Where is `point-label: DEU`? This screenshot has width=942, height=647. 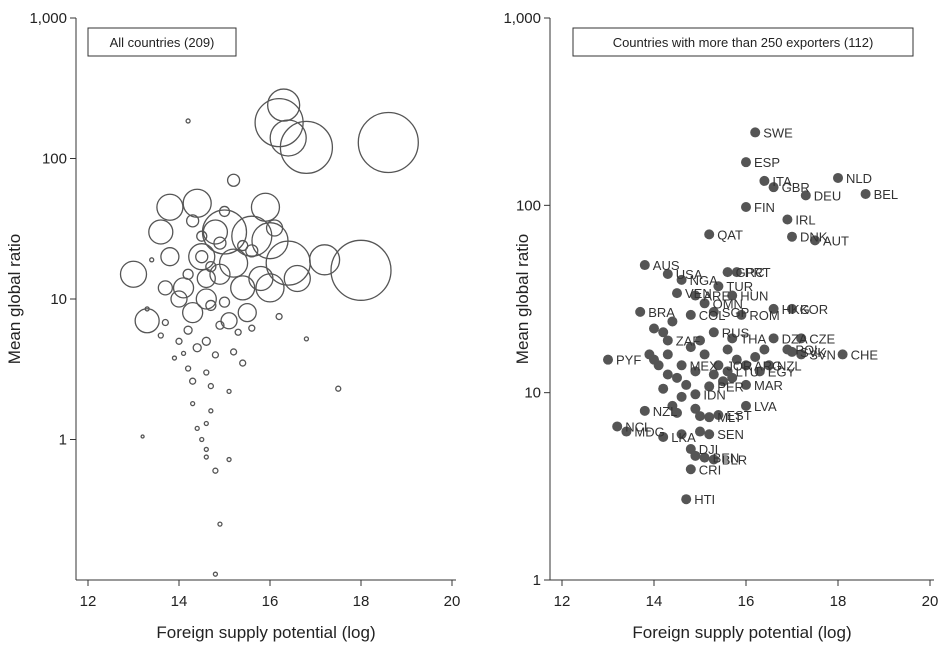
point-label: DEU is located at coordinates (827, 195).